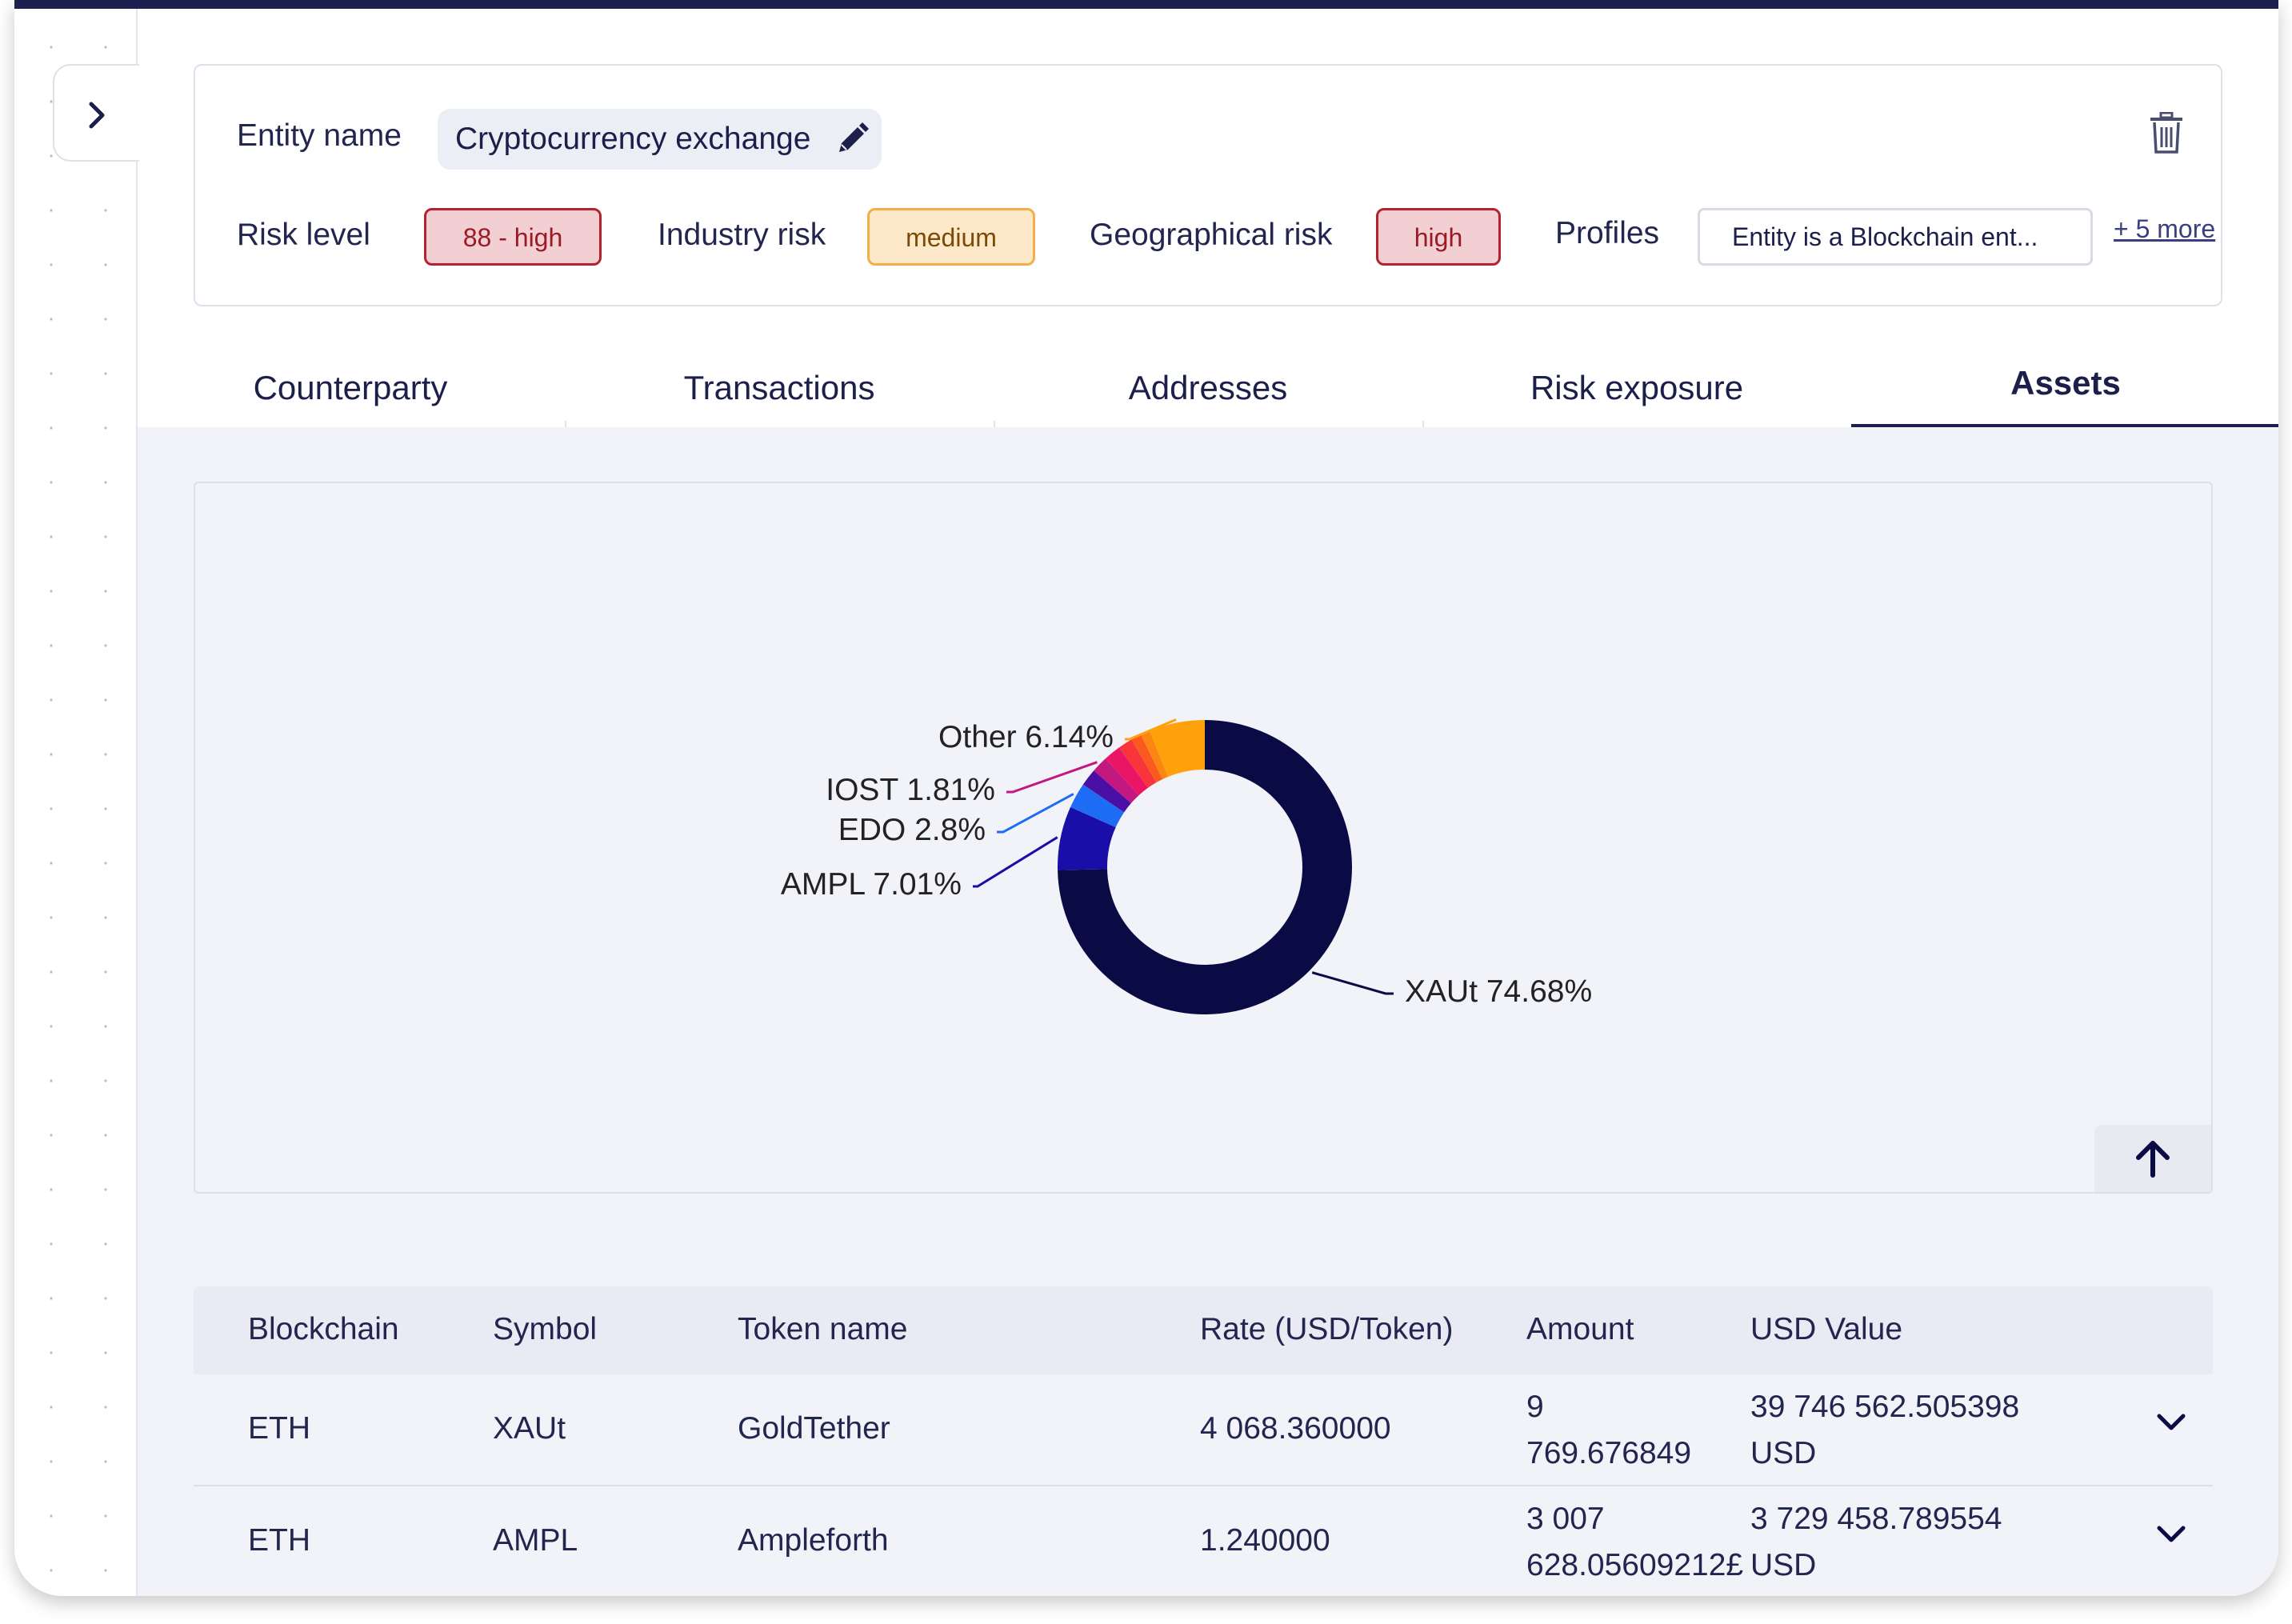 The width and height of the screenshot is (2292, 1624). Describe the element at coordinates (1295, 1428) in the screenshot. I see `cell-rate: 4 068.360000` at that location.